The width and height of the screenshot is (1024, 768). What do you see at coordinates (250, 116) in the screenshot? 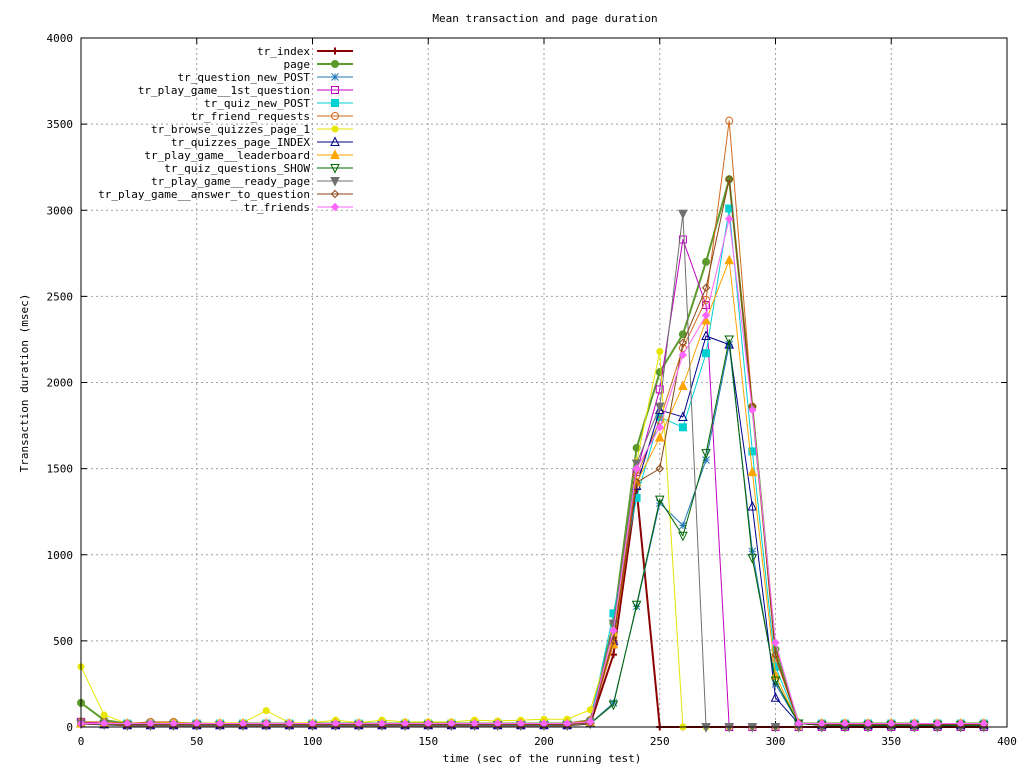
I see `legend-label: tr_friend_requests` at bounding box center [250, 116].